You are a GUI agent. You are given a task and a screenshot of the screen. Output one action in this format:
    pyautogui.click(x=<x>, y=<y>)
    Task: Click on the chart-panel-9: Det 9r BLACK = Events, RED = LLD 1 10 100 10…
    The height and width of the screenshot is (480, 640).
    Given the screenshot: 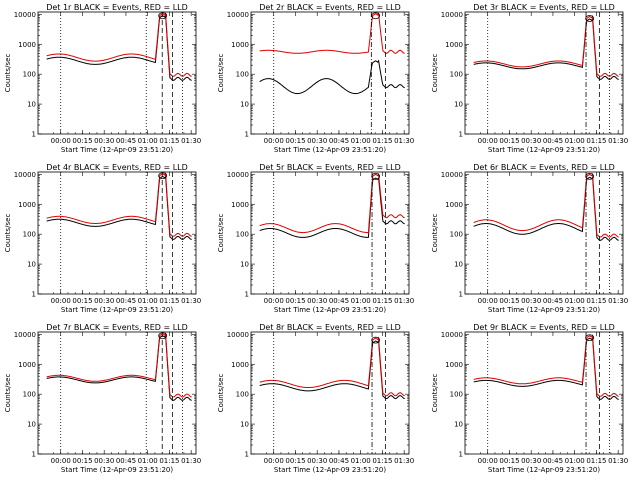 What is the action you would take?
    pyautogui.click(x=529, y=398)
    